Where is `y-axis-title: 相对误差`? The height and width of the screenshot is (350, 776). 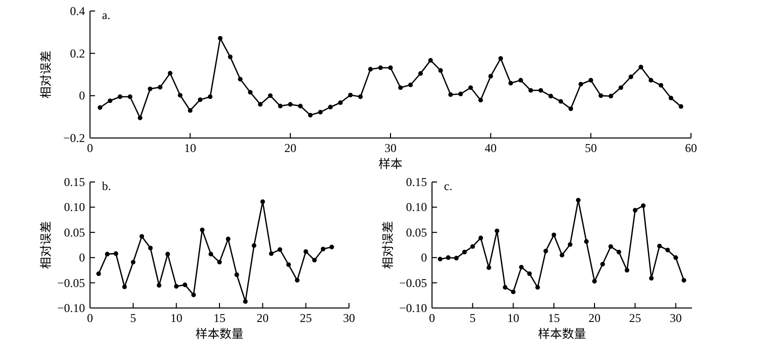
y-axis-title: 相对误差 is located at coordinates (45, 245).